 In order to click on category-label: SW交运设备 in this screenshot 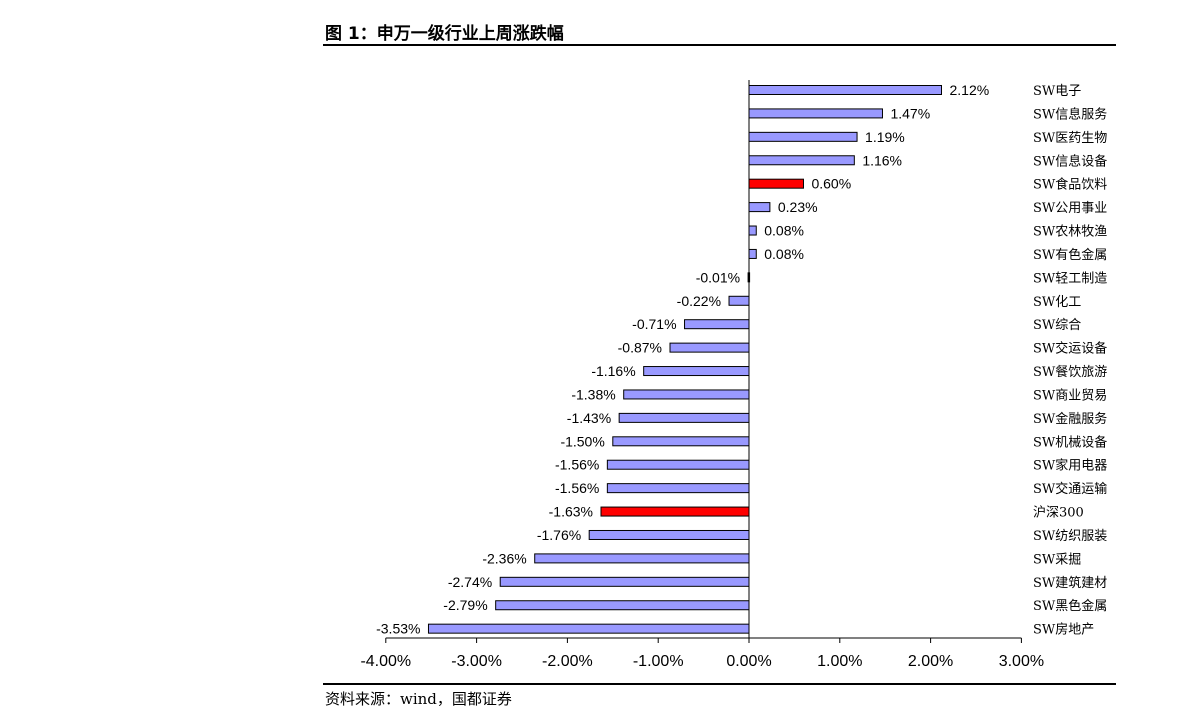, I will do `click(1070, 349)`.